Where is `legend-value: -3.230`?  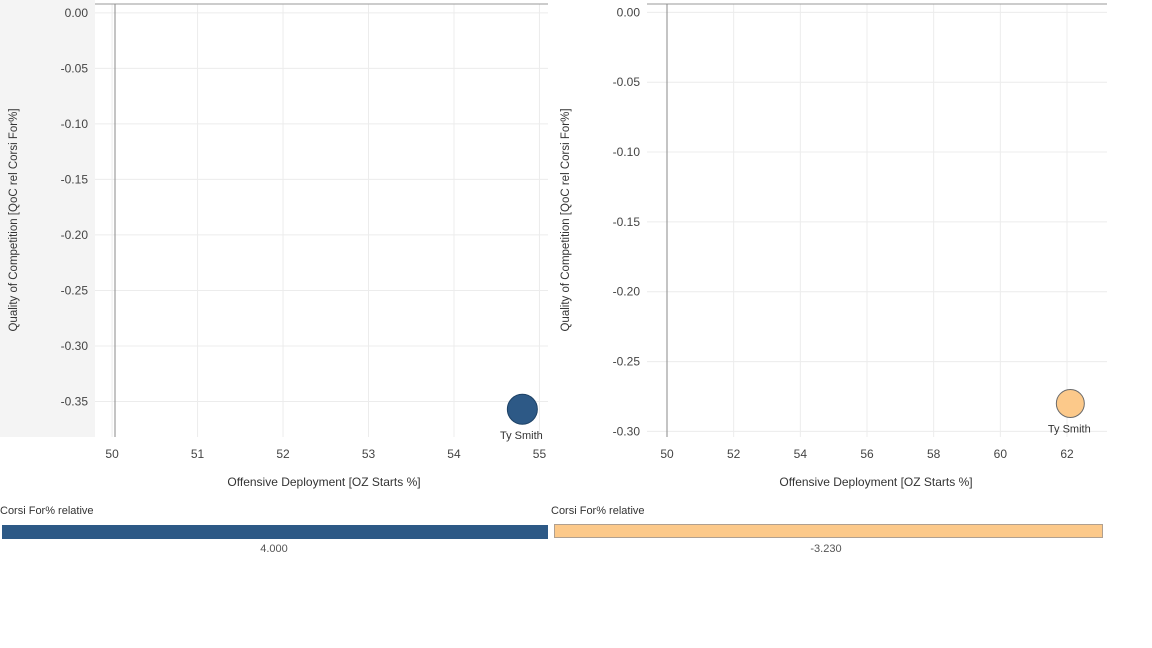
legend-value: -3.230 is located at coordinates (826, 549).